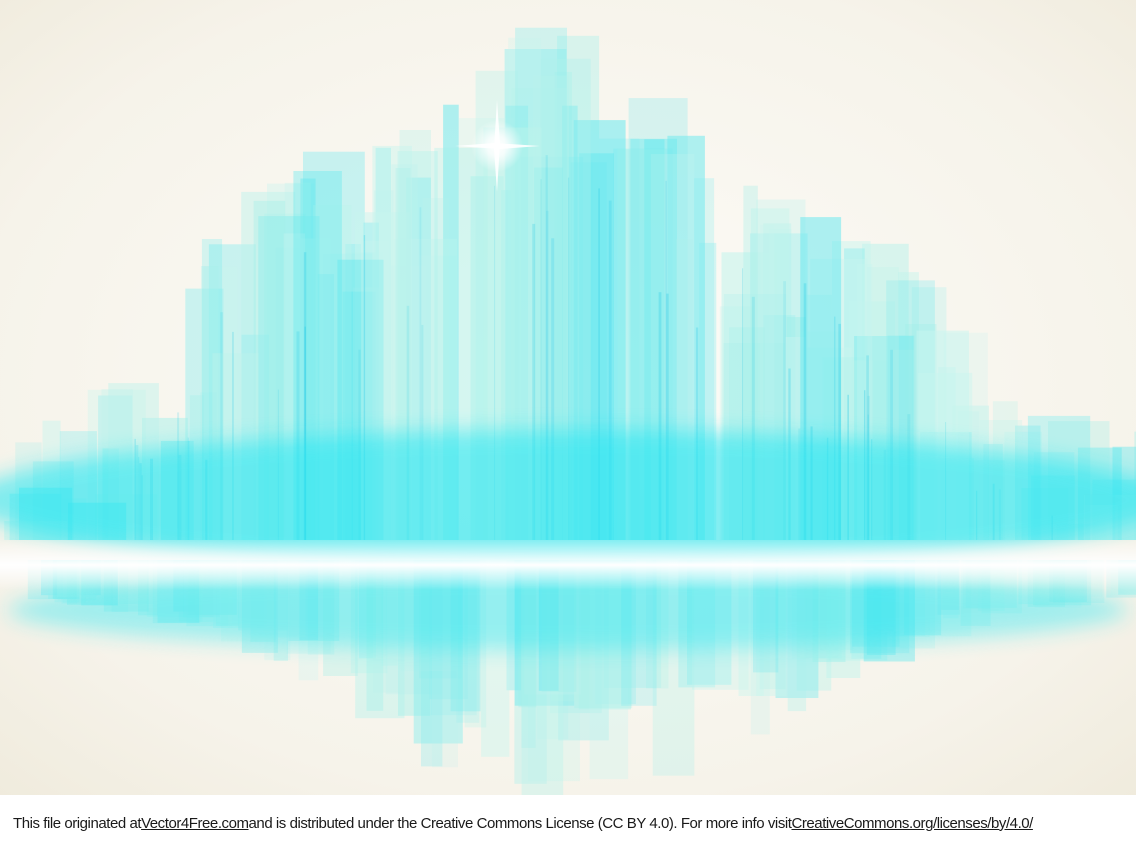  What do you see at coordinates (912, 823) in the screenshot?
I see `creative-commons-link: CreativeCommons.org/licenses/by/4.0/` at bounding box center [912, 823].